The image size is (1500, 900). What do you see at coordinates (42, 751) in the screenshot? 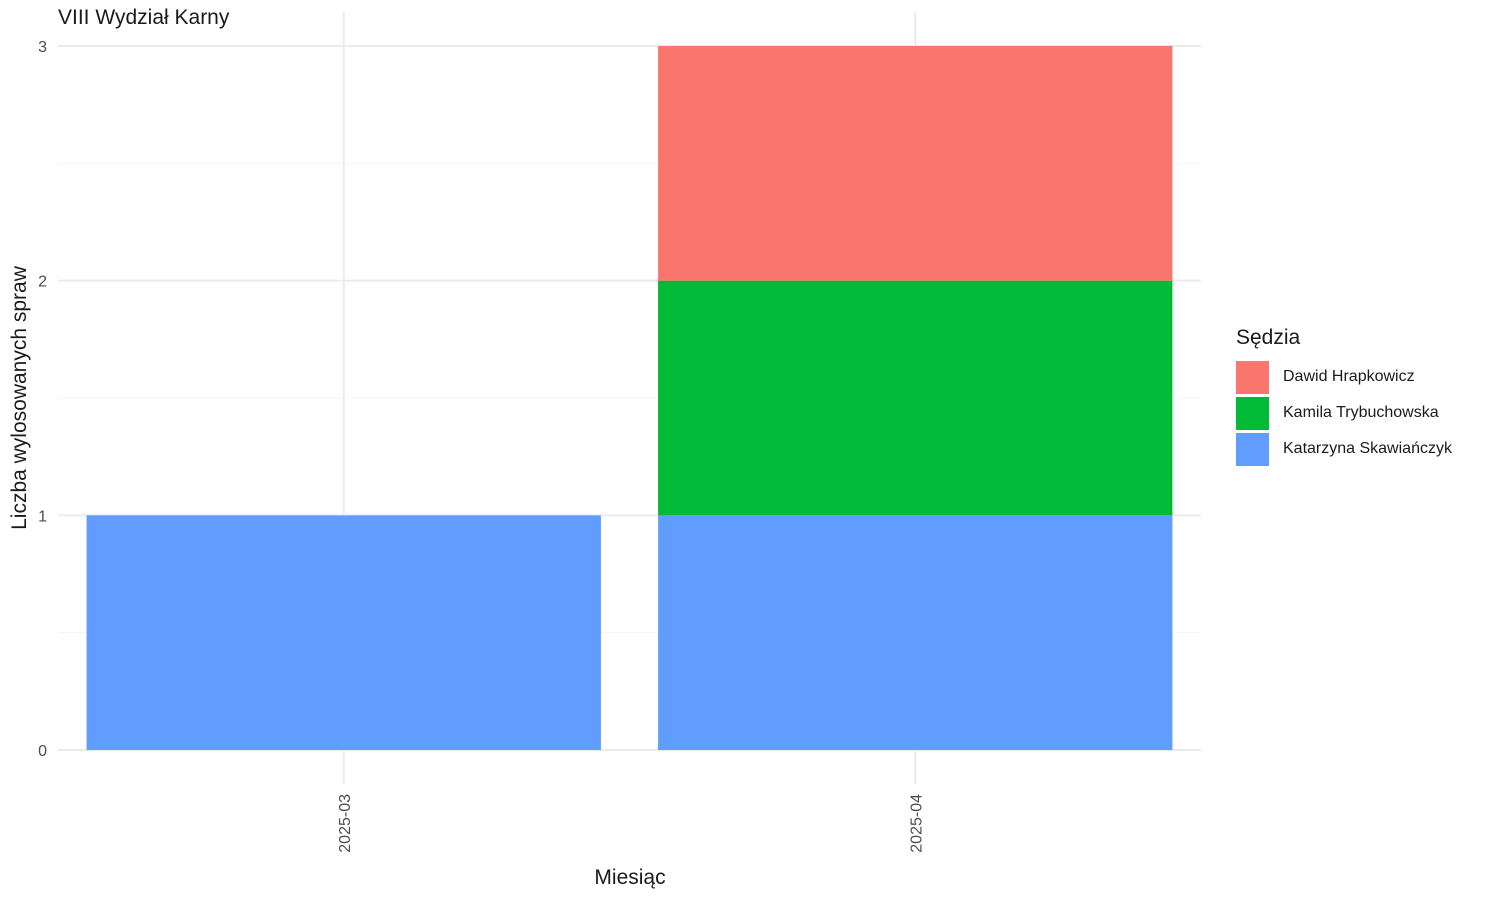
I see `y-tick-label: 0` at bounding box center [42, 751].